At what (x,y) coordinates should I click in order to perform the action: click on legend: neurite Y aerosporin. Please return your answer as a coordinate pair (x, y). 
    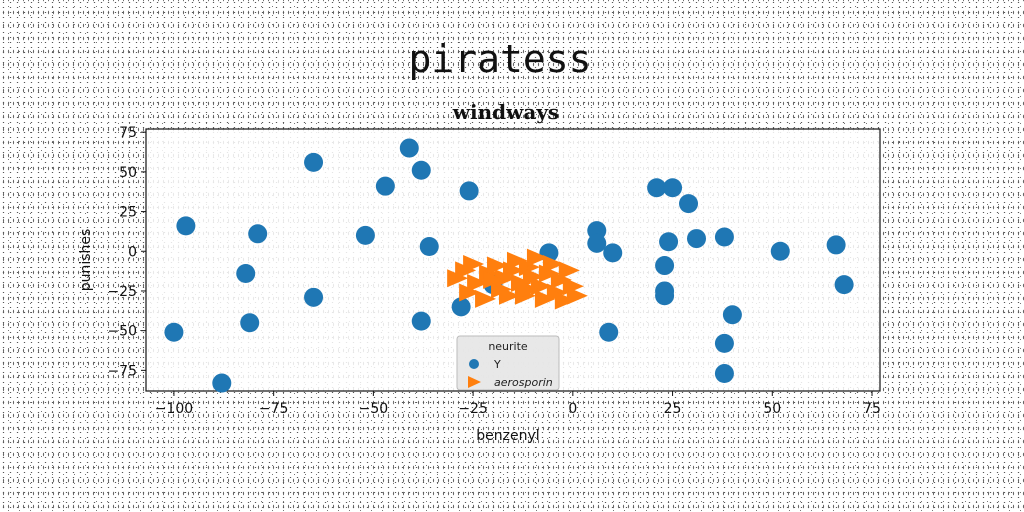
    Looking at the image, I should click on (508, 363).